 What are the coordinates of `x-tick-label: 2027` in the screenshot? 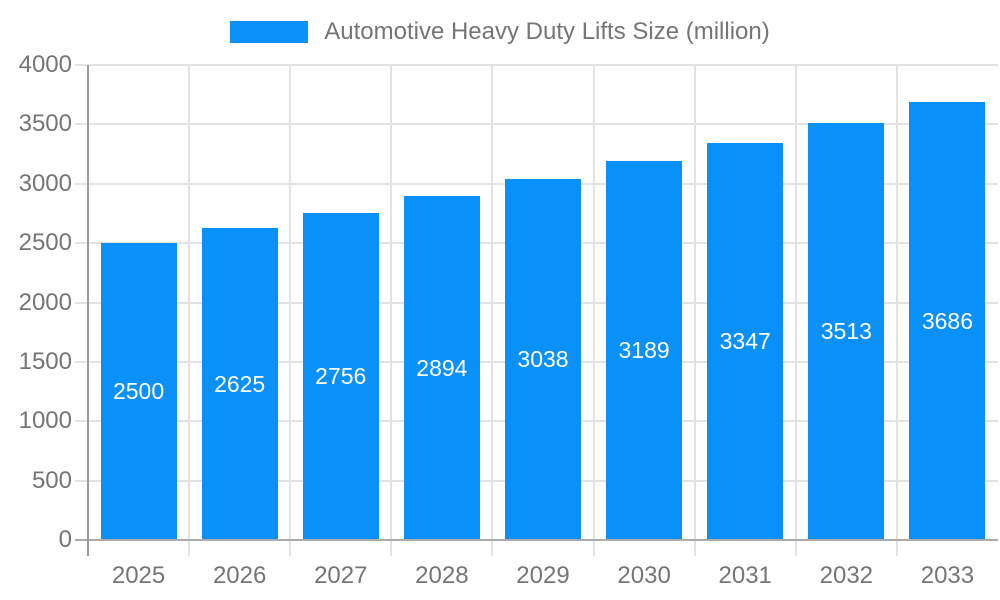 It's located at (341, 575).